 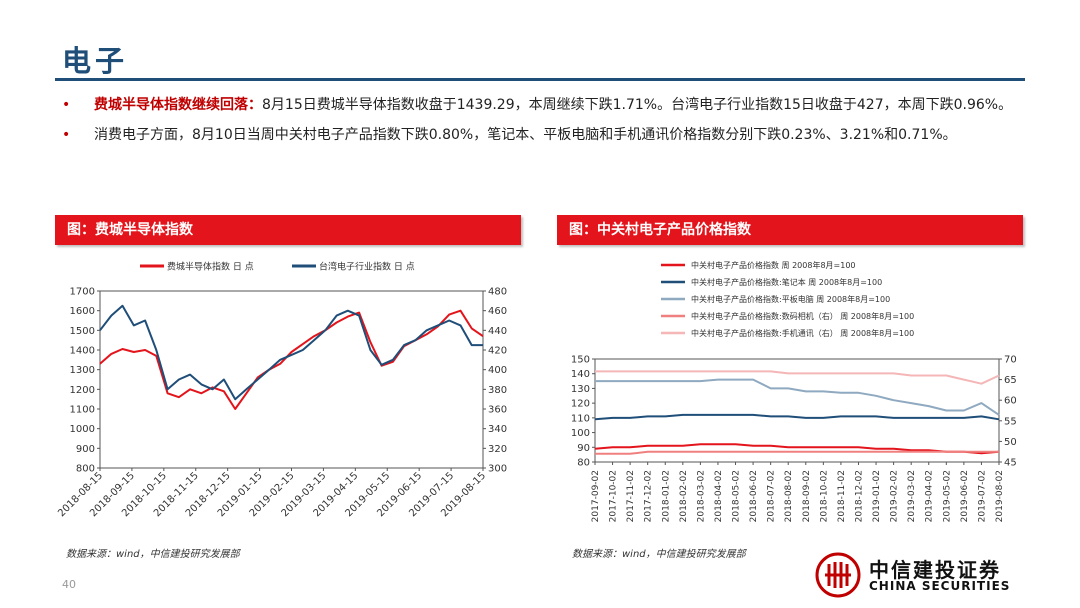 What do you see at coordinates (859, 496) in the screenshot?
I see `x-tick-label: 2018-12-02` at bounding box center [859, 496].